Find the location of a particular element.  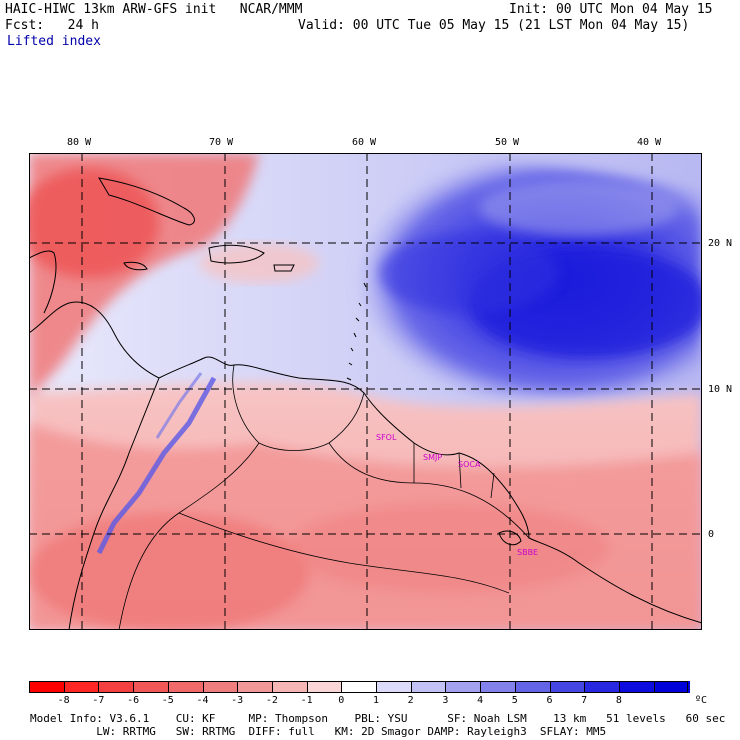

lon-label: 50 W is located at coordinates (507, 142).